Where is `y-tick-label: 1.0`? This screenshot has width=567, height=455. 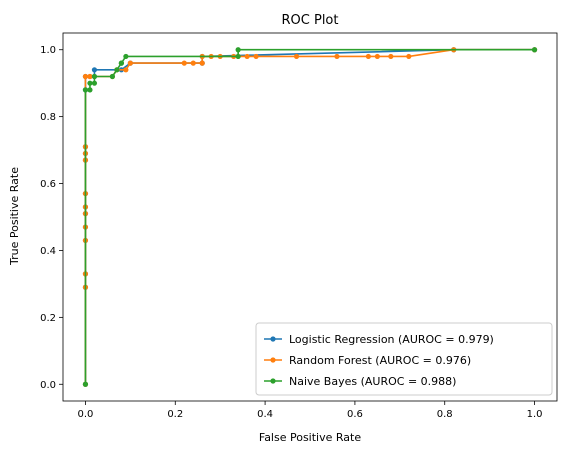
y-tick-label: 1.0 is located at coordinates (48, 50).